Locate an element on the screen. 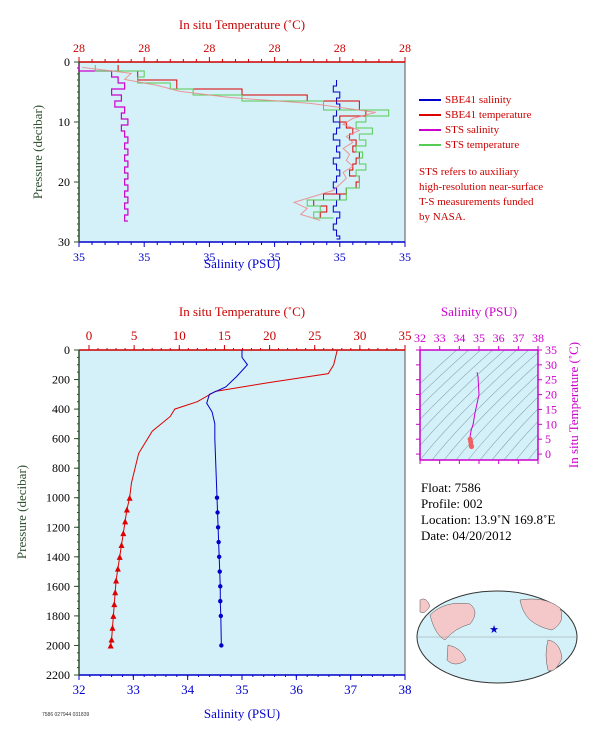 The width and height of the screenshot is (601, 736). legend-swatch-sts-salinity is located at coordinates (430, 129).